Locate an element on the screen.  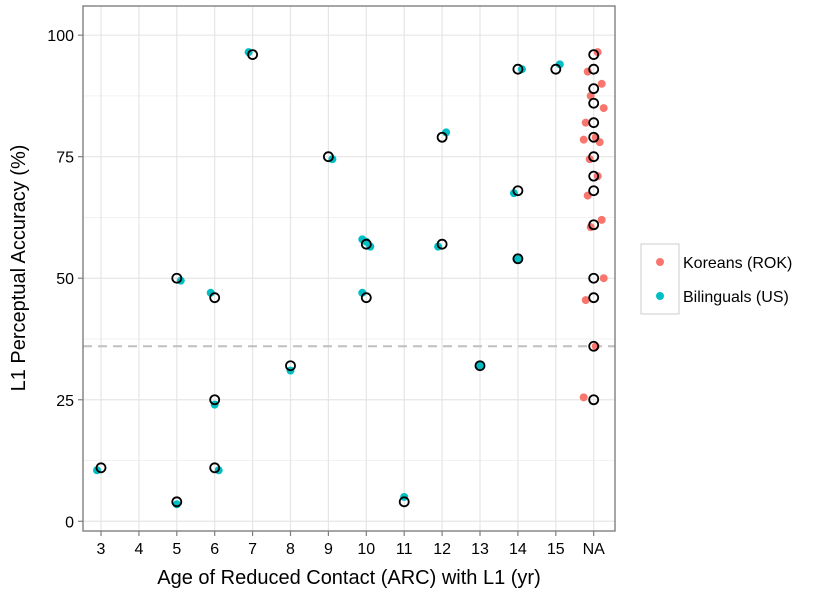
y-tick-label: 50 is located at coordinates (65, 279).